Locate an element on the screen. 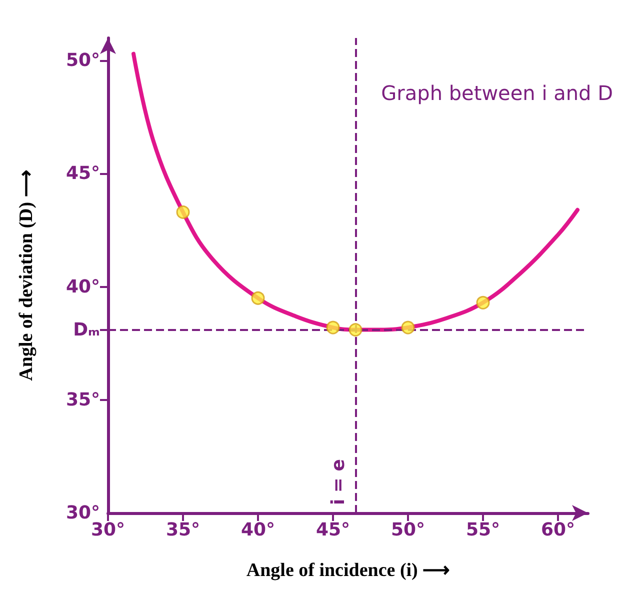 Image resolution: width=638 pixels, height=599 pixels. x-tick-label: 35° is located at coordinates (183, 530).